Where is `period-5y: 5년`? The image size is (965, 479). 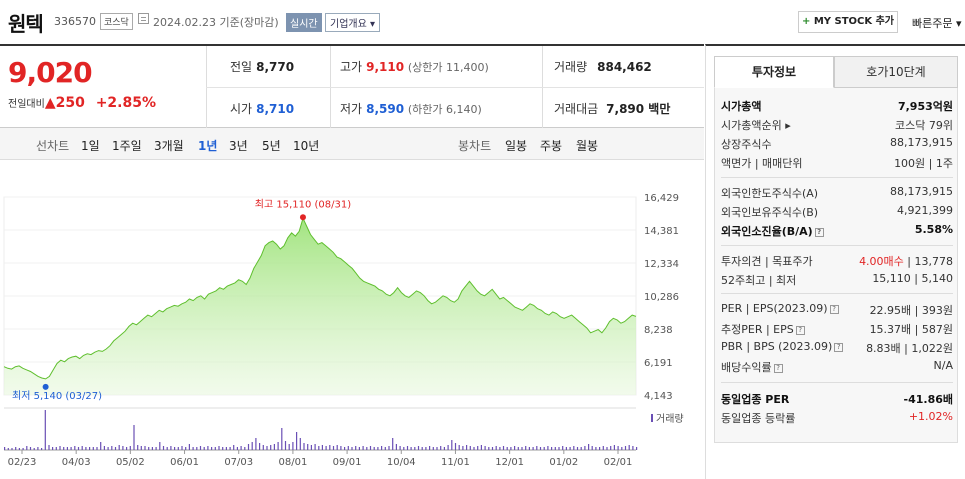 period-5y: 5년 is located at coordinates (271, 146).